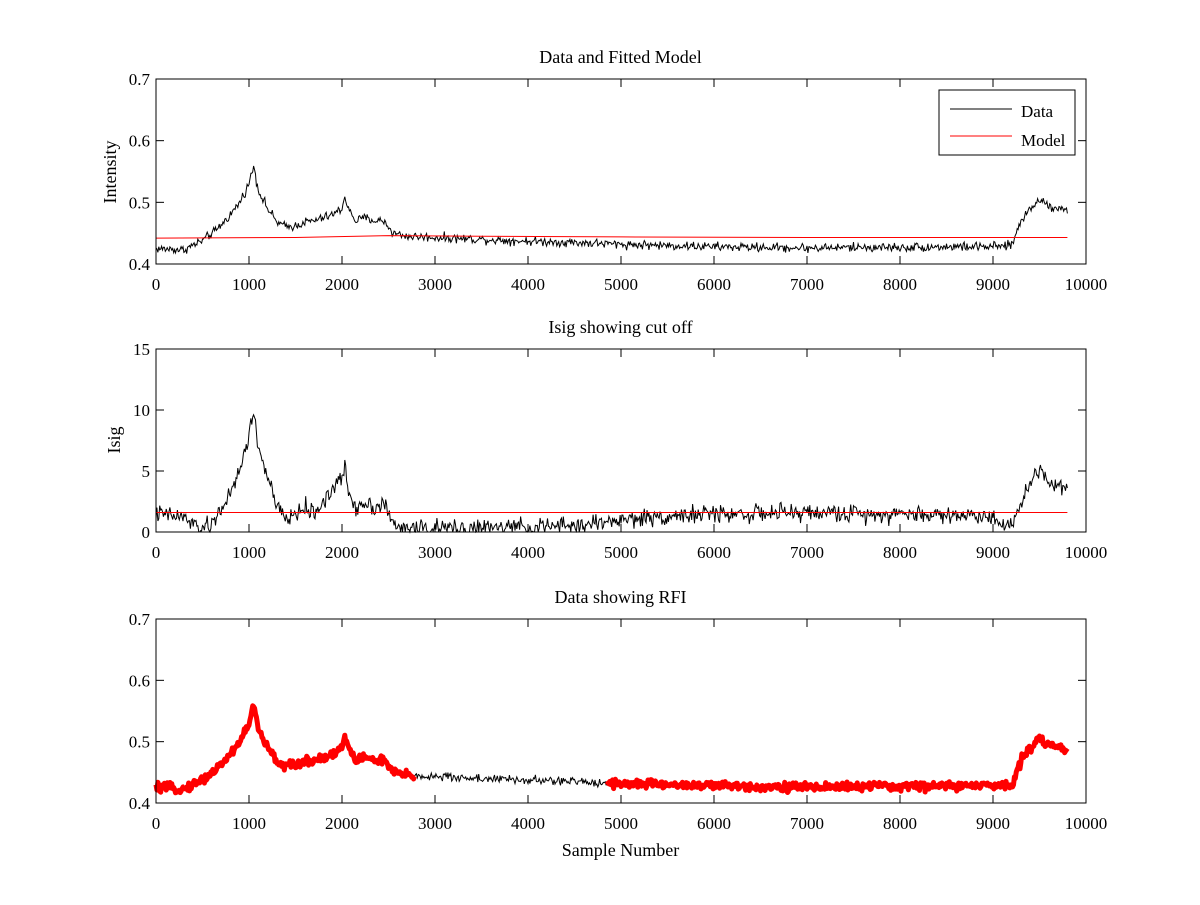  Describe the element at coordinates (1037, 111) in the screenshot. I see `legend-data-label: Data` at that location.